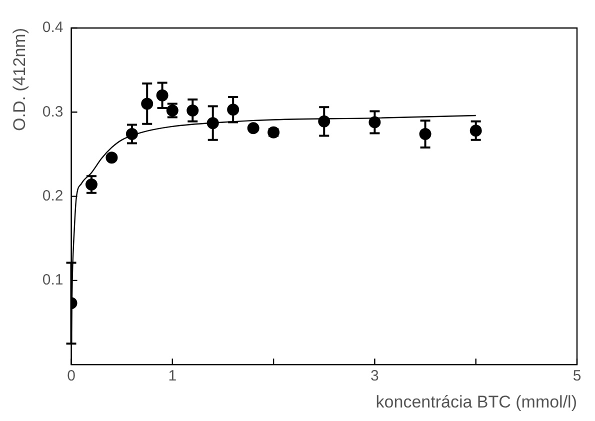 The width and height of the screenshot is (595, 421). What do you see at coordinates (53, 280) in the screenshot?
I see `y-tick-label: 0.1` at bounding box center [53, 280].